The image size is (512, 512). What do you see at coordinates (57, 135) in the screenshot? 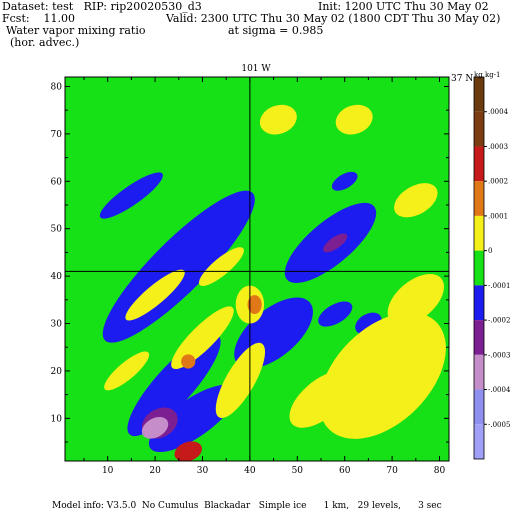
I see `y-tick-label: 70` at bounding box center [57, 135].